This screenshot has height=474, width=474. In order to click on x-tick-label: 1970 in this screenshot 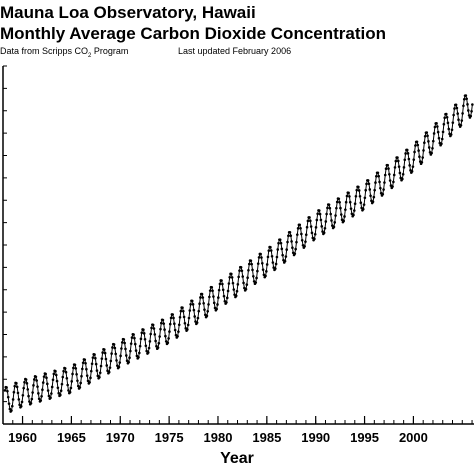, I will do `click(120, 437)`.